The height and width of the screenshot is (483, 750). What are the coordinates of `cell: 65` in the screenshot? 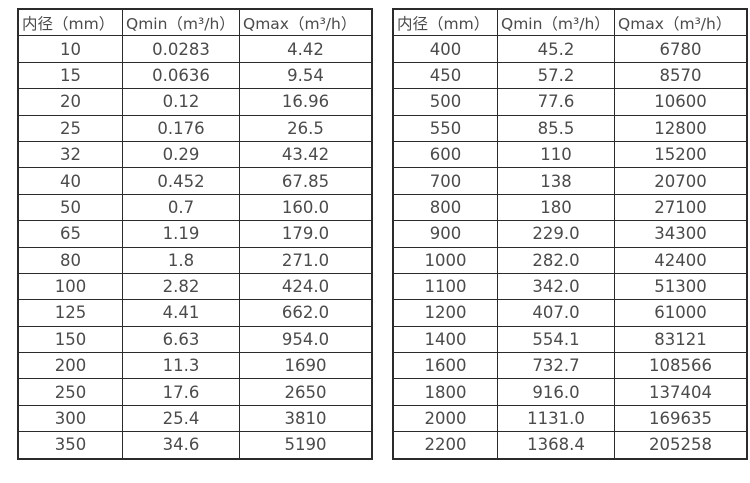 It's located at (70, 234).